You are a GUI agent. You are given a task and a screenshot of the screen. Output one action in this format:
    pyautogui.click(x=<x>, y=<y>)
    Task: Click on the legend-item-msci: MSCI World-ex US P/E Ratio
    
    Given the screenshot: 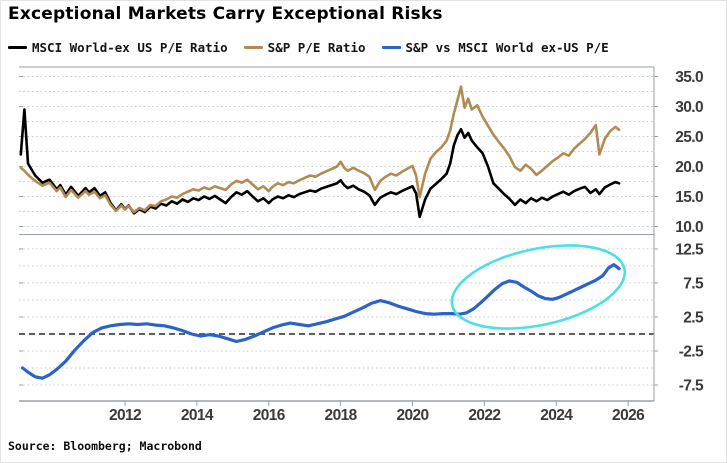 What is the action you would take?
    pyautogui.click(x=118, y=47)
    